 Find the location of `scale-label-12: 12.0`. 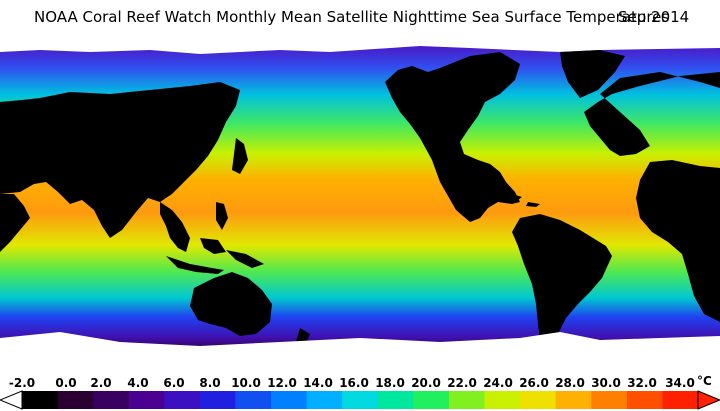

scale-label-12: 12.0 is located at coordinates (282, 383).